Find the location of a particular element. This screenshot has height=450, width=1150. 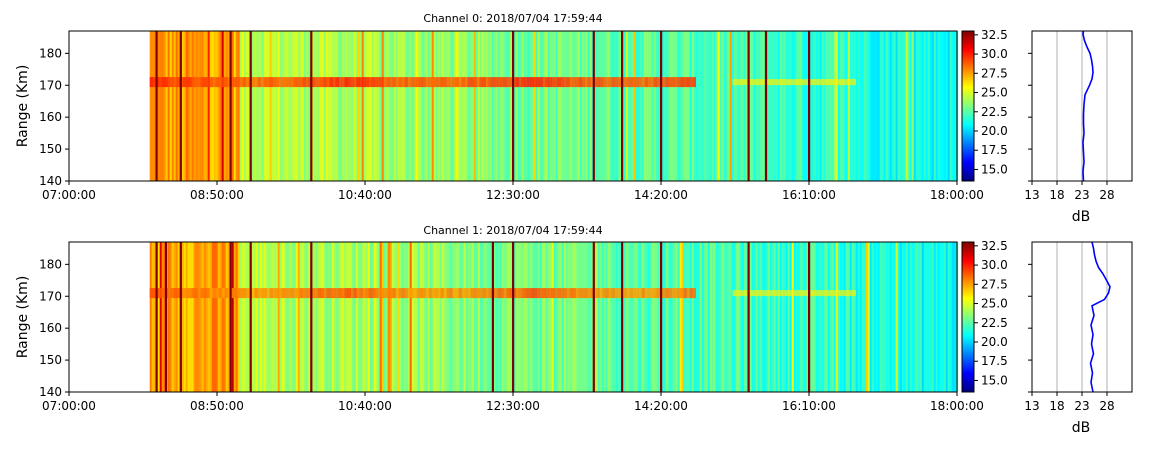

colorbar-tick-label: 30.0 is located at coordinates (994, 265).